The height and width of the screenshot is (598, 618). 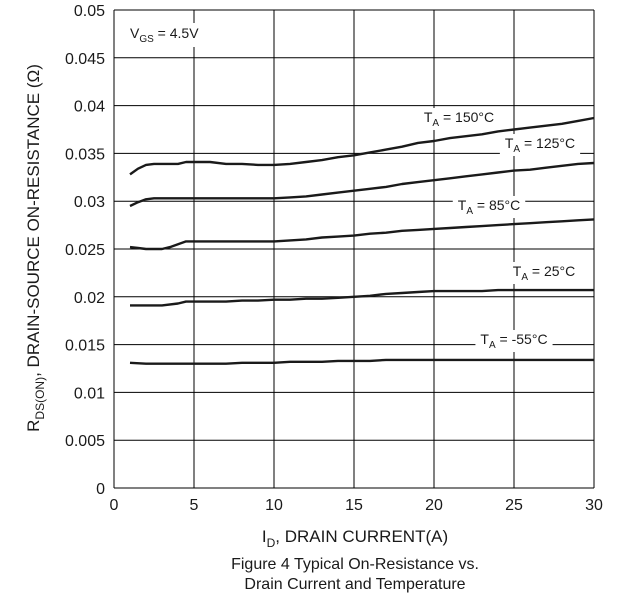 I want to click on vgs-annotation: VGS = 4.5V, so click(x=165, y=35).